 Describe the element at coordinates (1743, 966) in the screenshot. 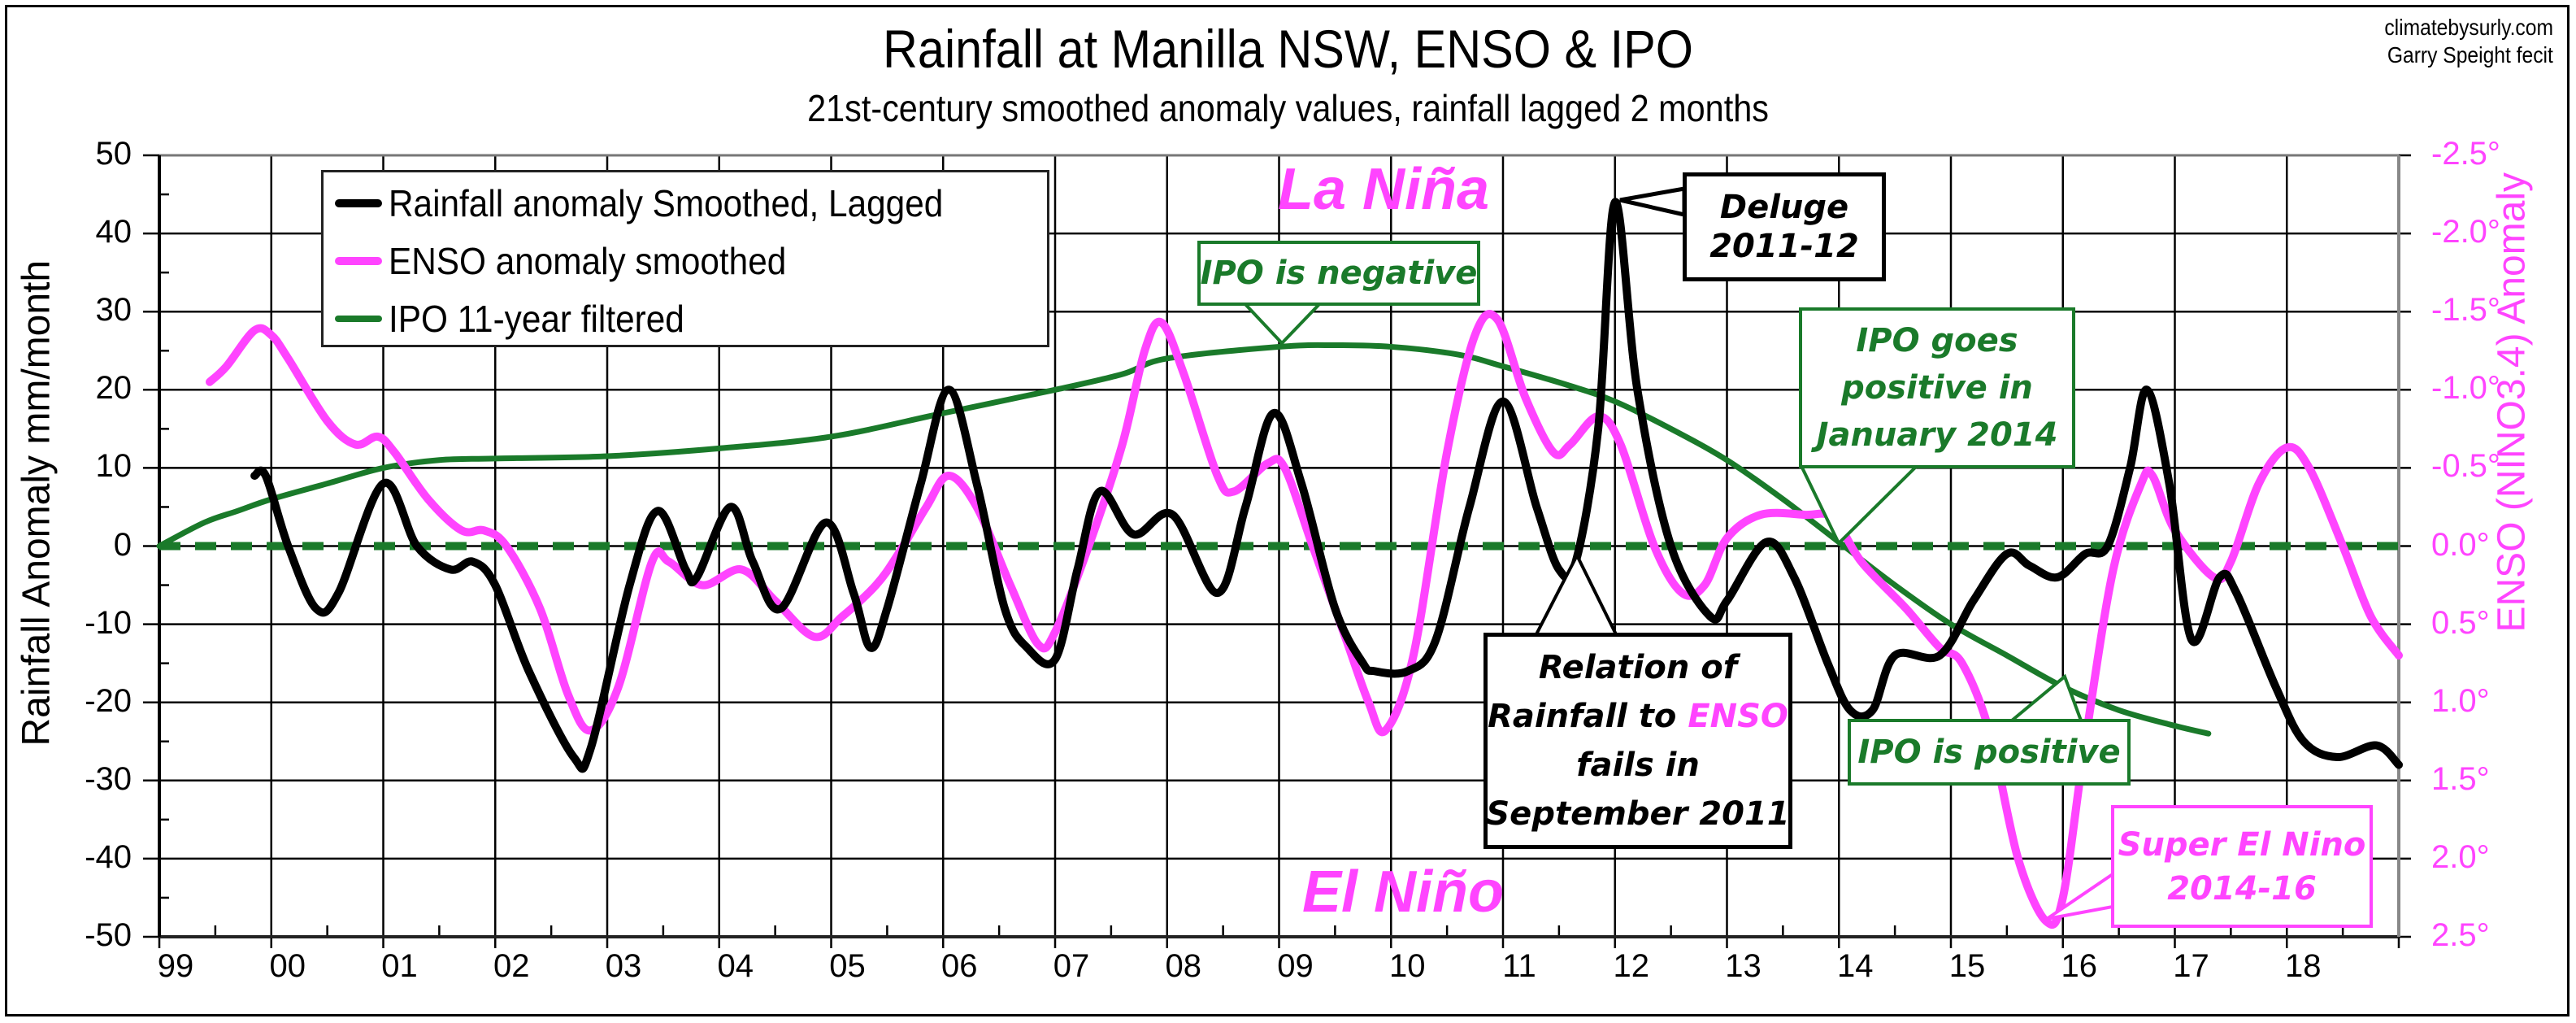

I see `x-tick-label: 13` at that location.